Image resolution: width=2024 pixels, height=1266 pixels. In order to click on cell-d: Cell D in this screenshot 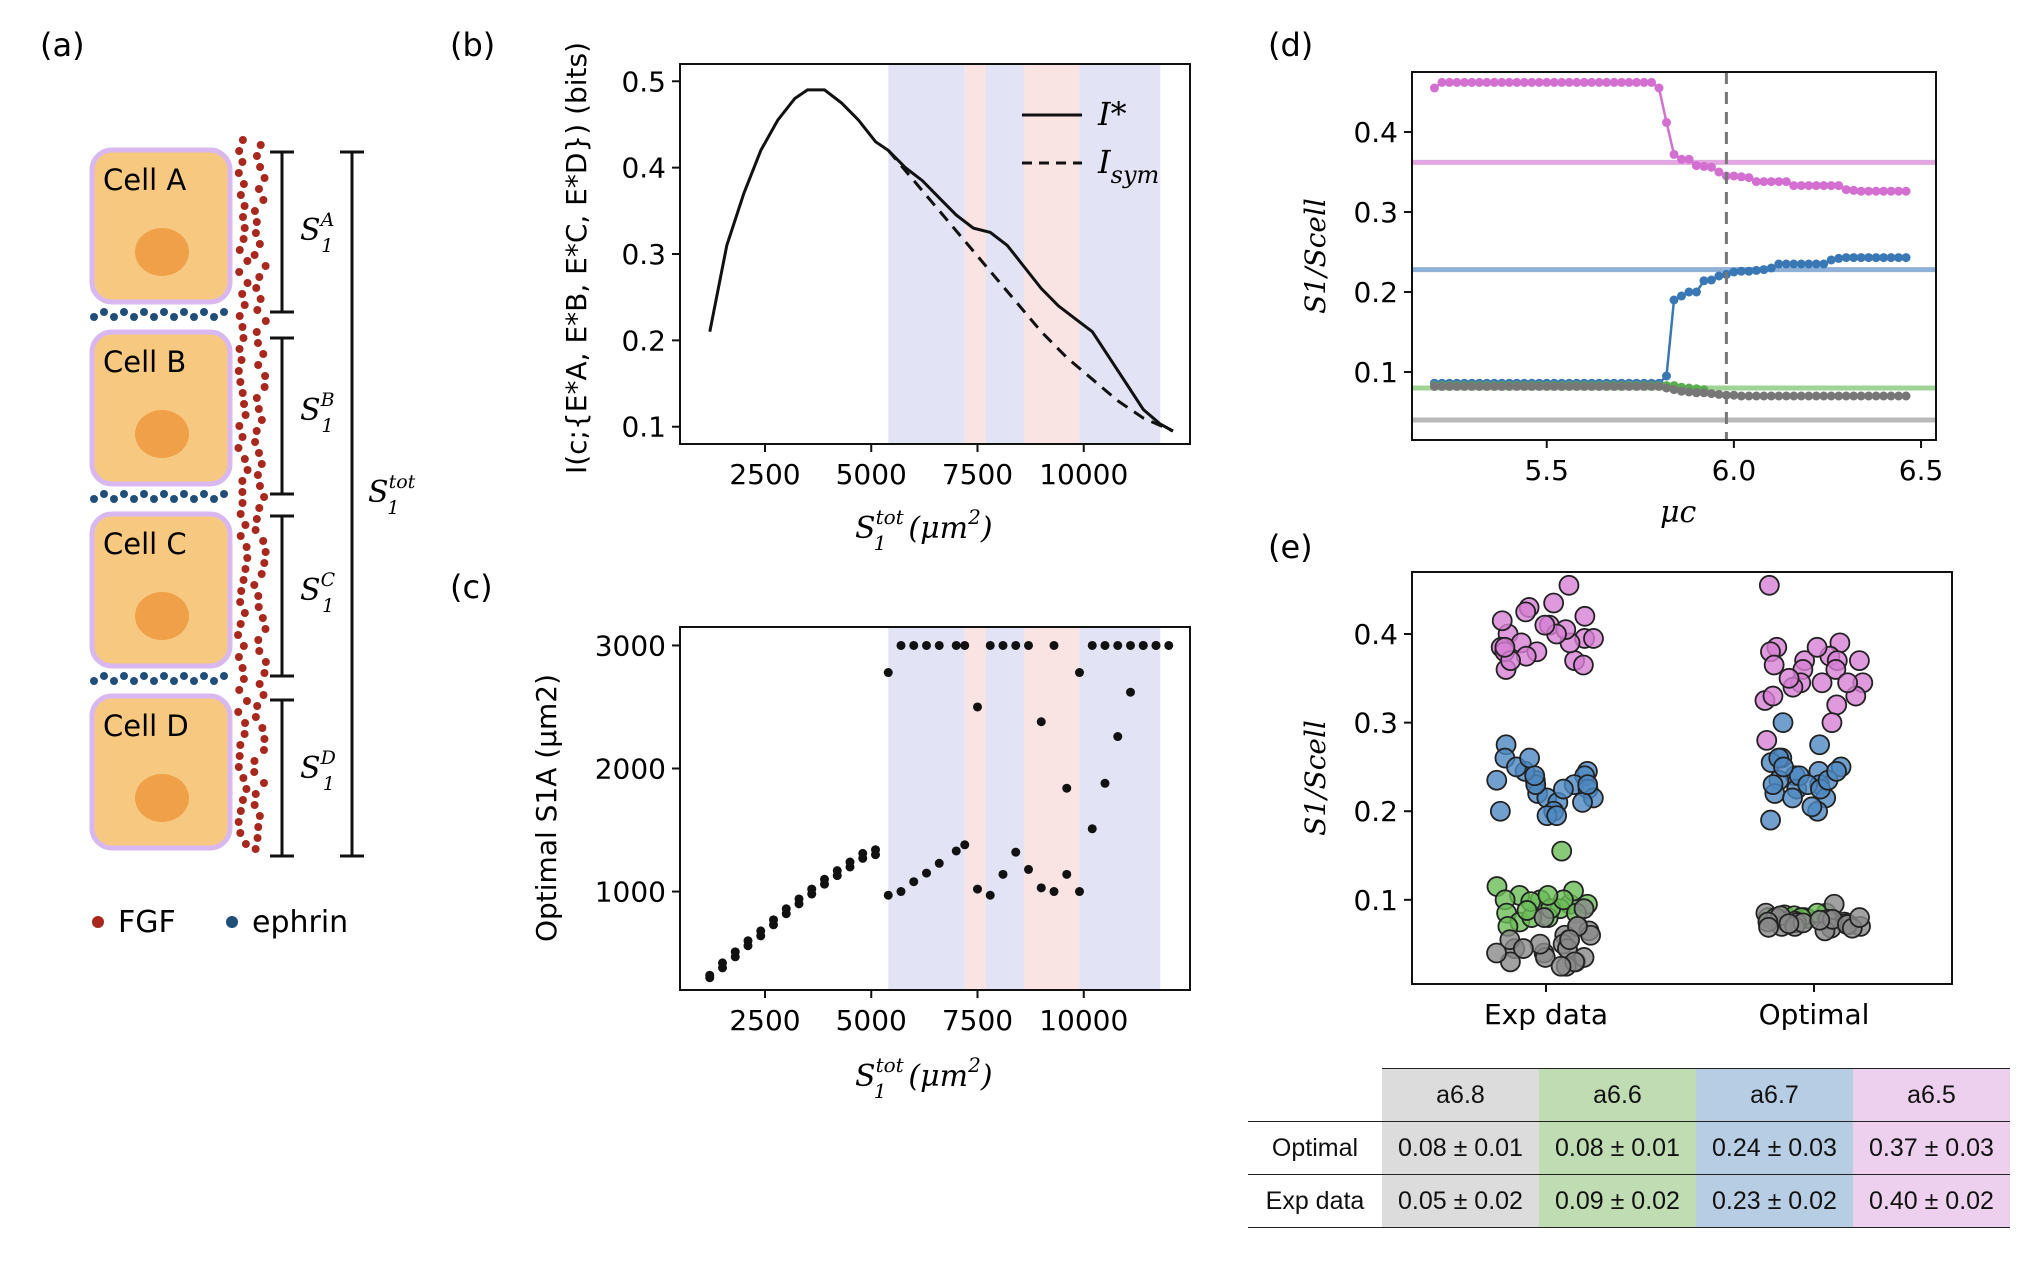, I will do `click(161, 772)`.